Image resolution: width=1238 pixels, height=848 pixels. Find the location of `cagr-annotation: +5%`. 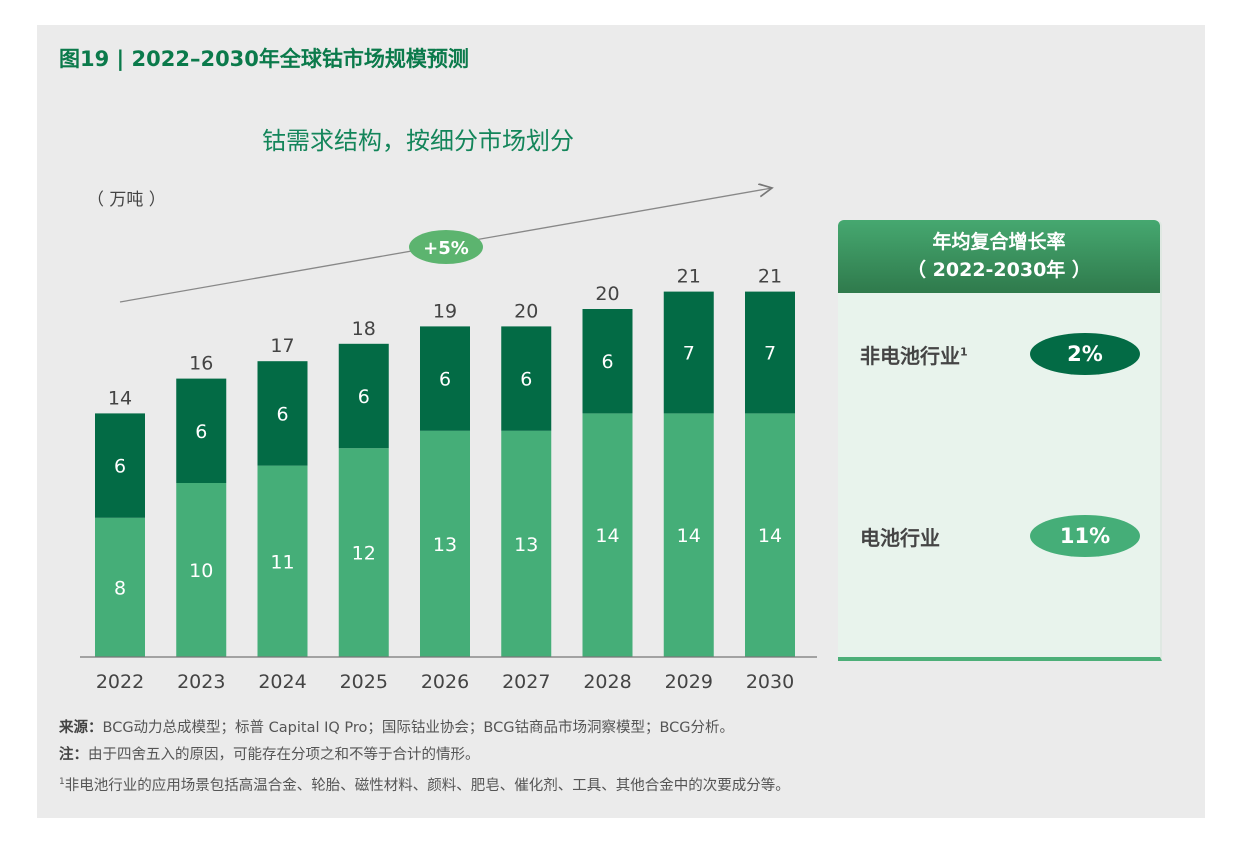

cagr-annotation: +5% is located at coordinates (446, 247).